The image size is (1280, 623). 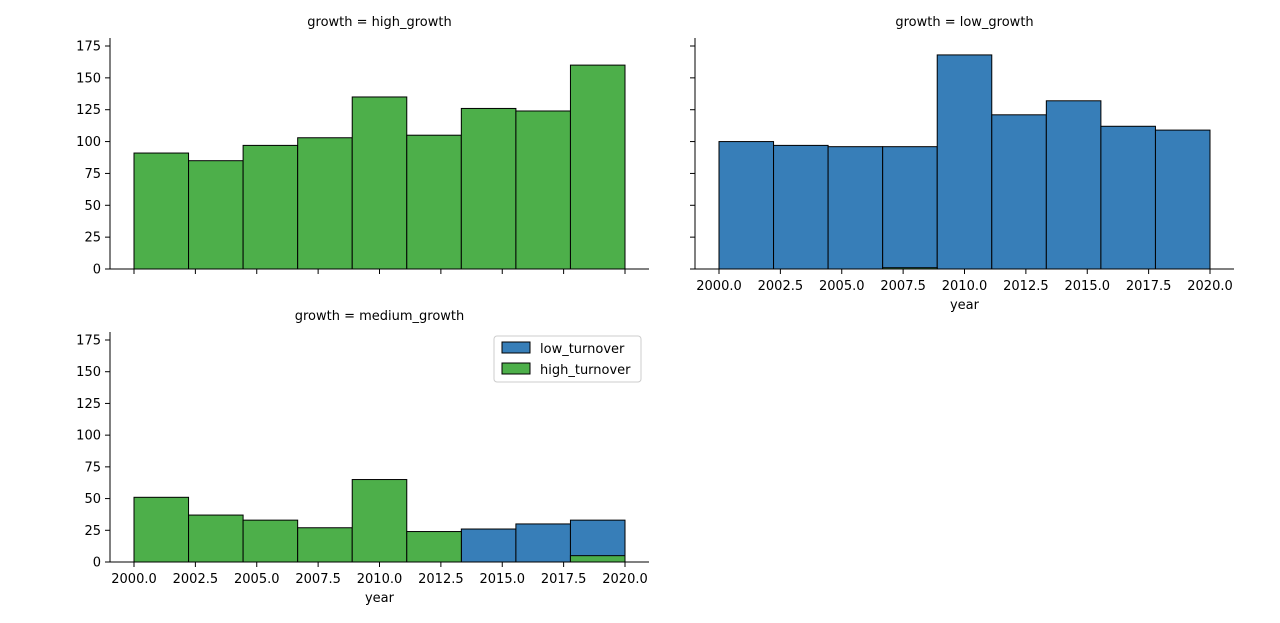 I want to click on legend-frame, so click(x=567, y=359).